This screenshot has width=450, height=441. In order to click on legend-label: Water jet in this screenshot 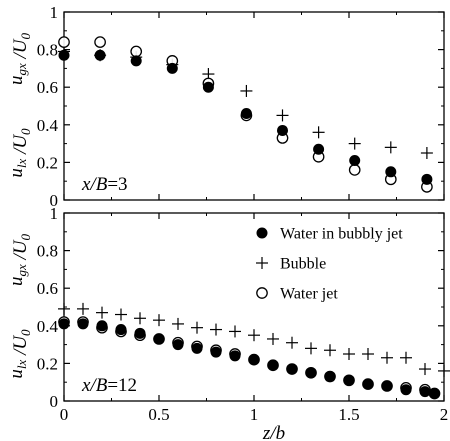, I will do `click(309, 294)`.